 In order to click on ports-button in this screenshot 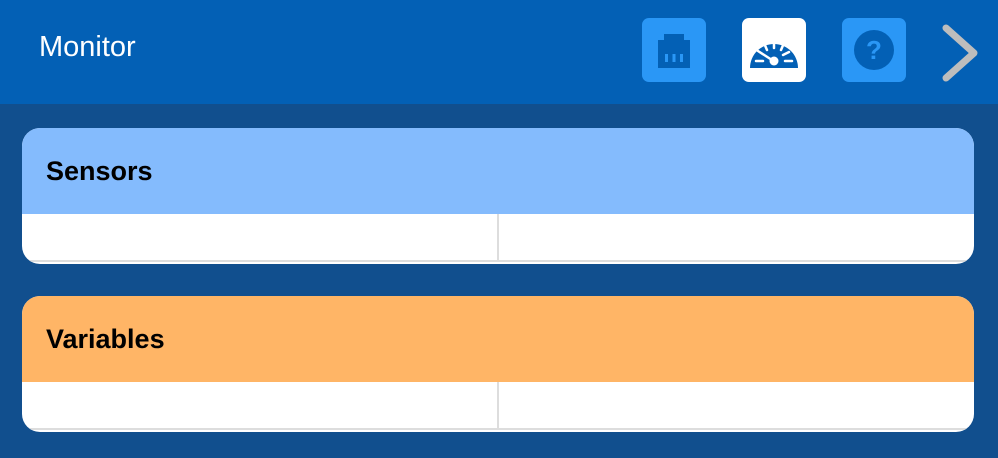, I will do `click(674, 50)`.